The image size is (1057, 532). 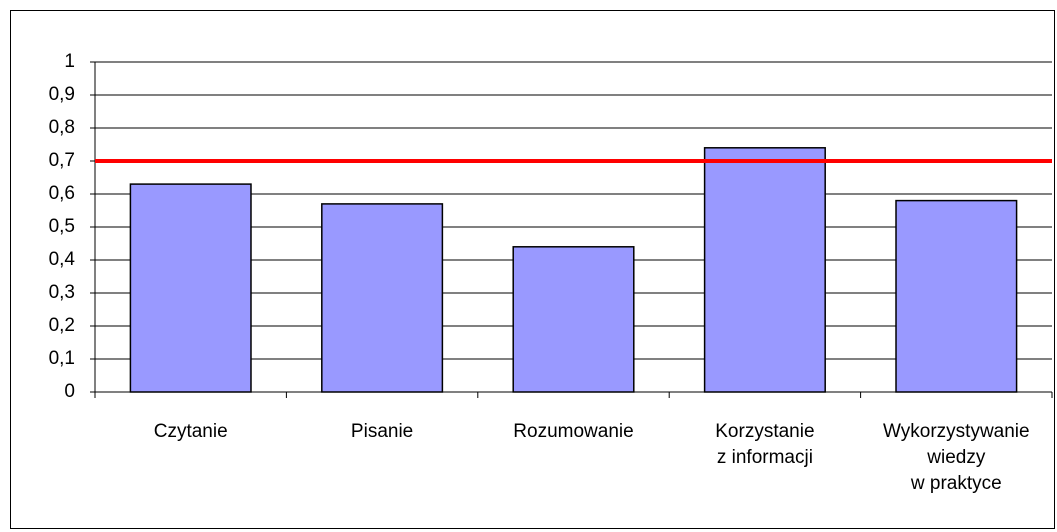 I want to click on y-tick-label: 0,5, so click(x=62, y=226).